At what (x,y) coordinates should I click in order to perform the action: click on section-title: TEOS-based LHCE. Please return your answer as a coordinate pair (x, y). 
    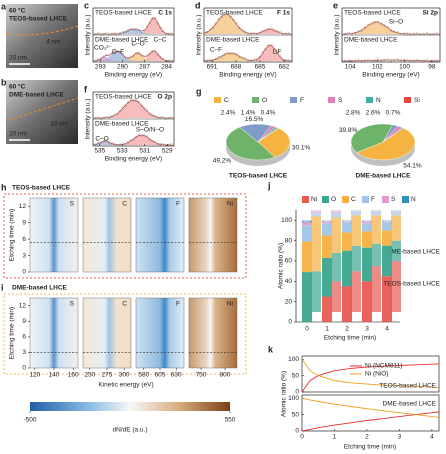
    Looking at the image, I should click on (41, 188).